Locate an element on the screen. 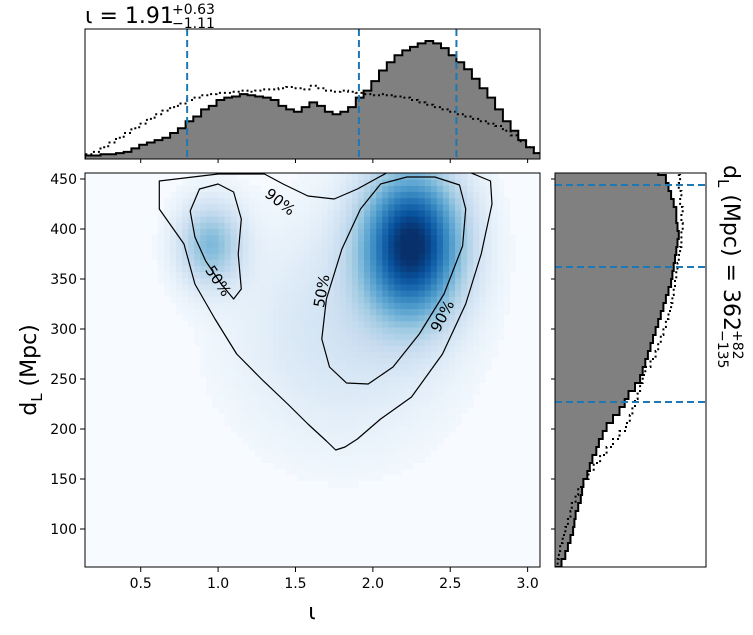 Image resolution: width=753 pixels, height=635 pixels. contour-label: 50% is located at coordinates (322, 291).